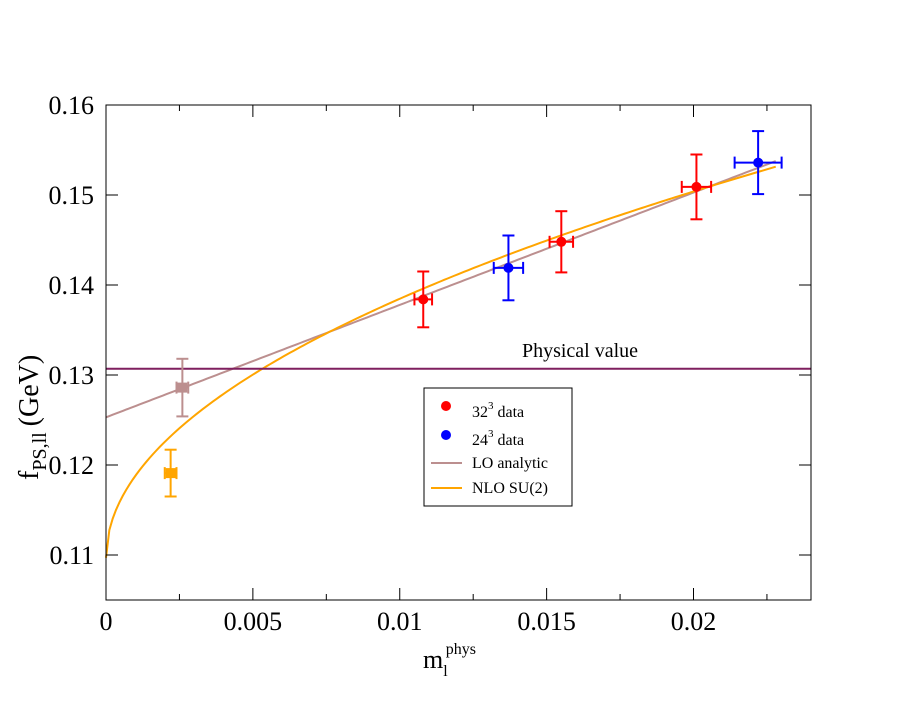  I want to click on x-tick-label: 0.01, so click(400, 621).